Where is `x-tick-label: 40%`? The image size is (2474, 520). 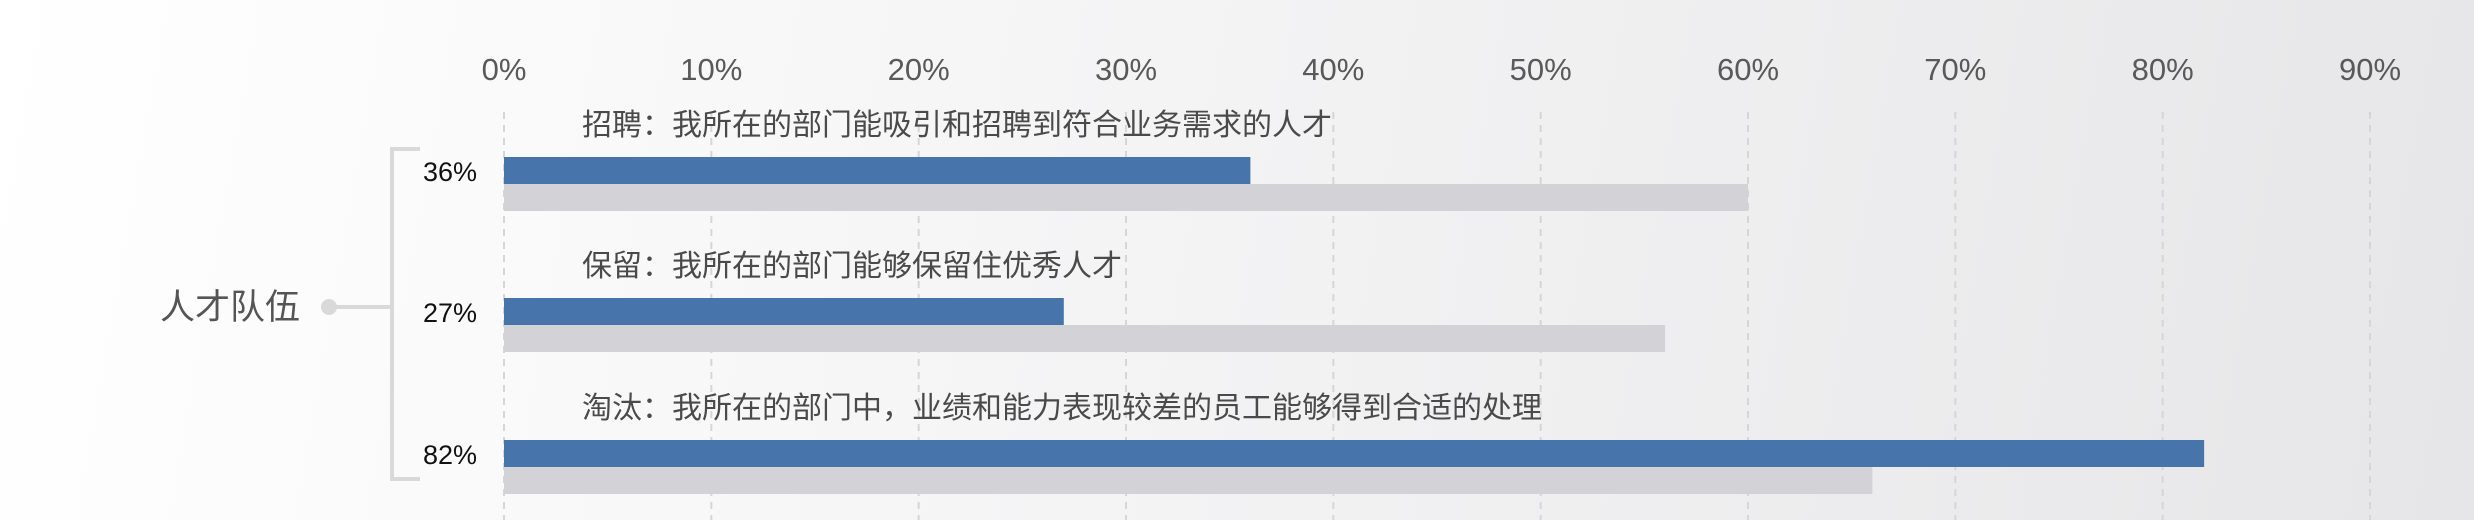
x-tick-label: 40% is located at coordinates (1333, 69).